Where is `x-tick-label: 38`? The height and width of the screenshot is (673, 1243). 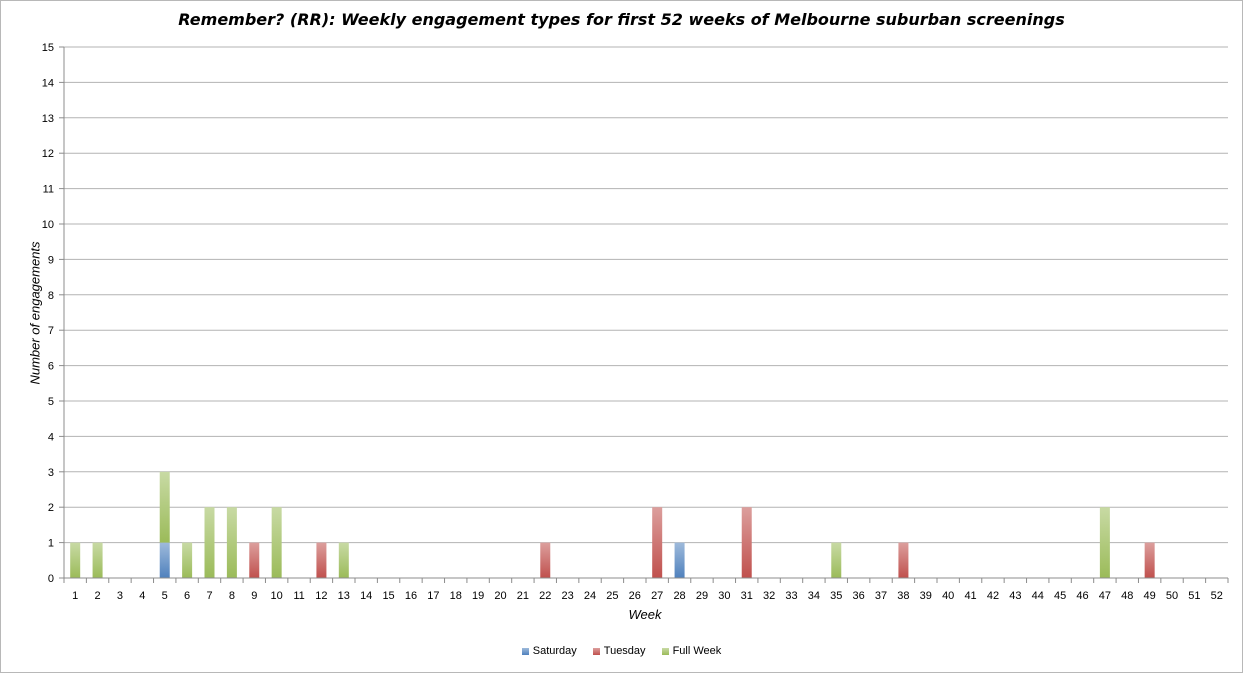 x-tick-label: 38 is located at coordinates (903, 596).